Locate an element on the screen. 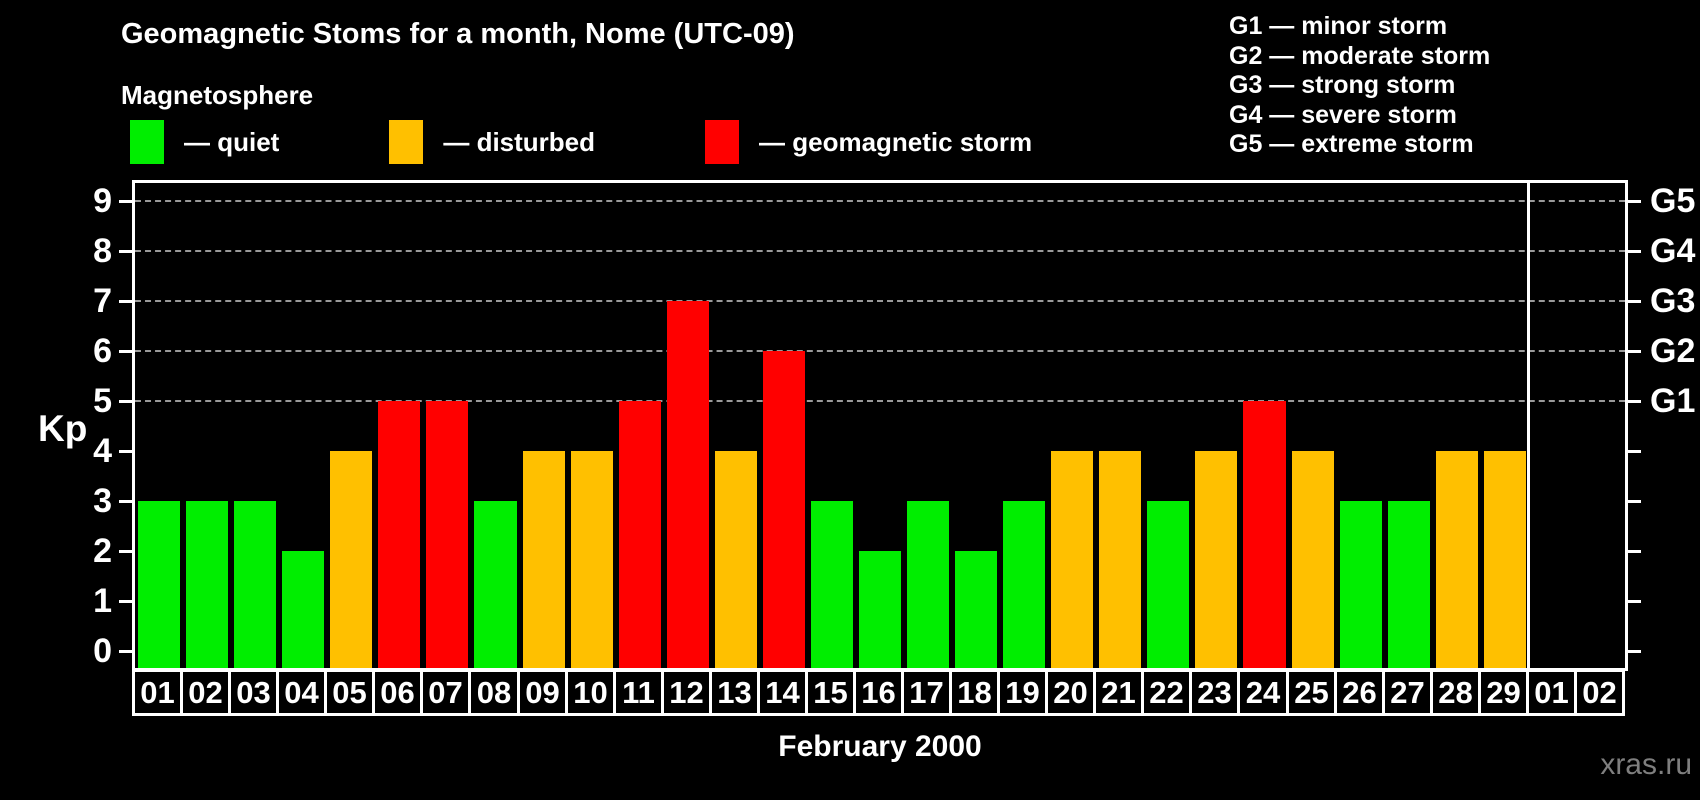 The height and width of the screenshot is (800, 1700). right-axis-label-g5: G5 is located at coordinates (1673, 201).